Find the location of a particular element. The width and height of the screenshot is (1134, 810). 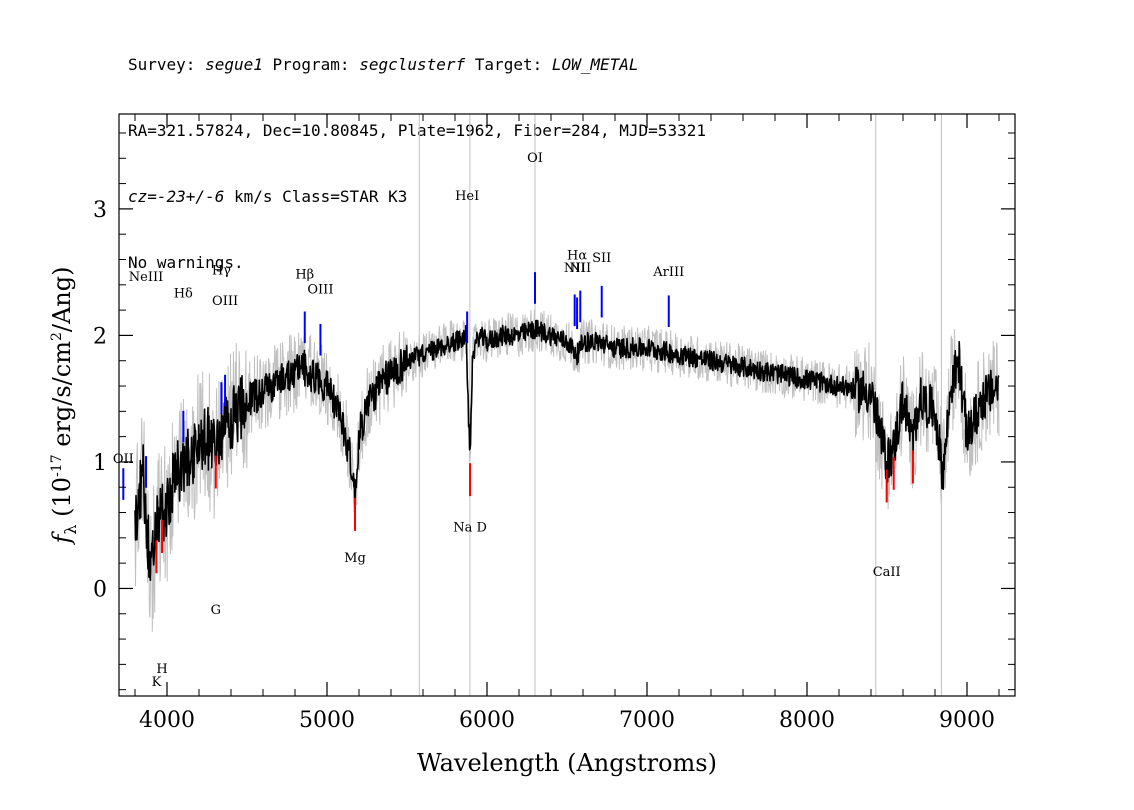

class-info: km/s Class=STAR K3 is located at coordinates (316, 196).